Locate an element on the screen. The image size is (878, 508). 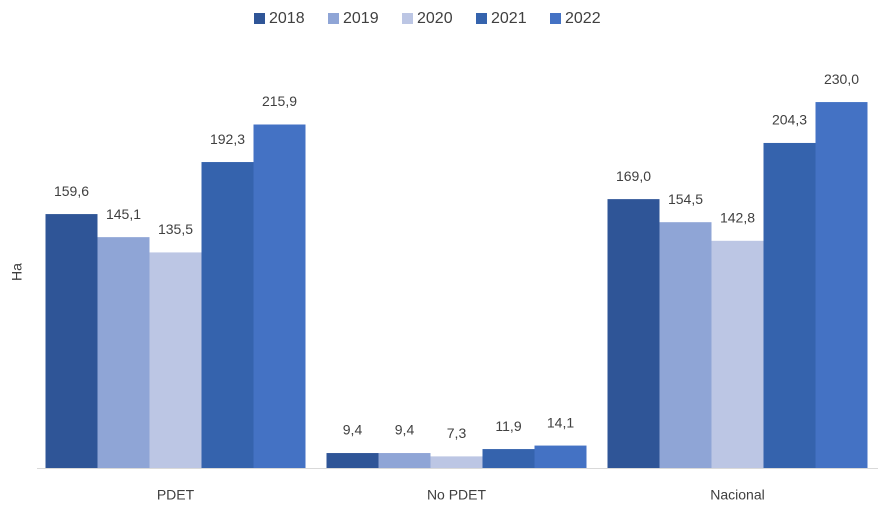
data-label: 169,0 is located at coordinates (633, 176).